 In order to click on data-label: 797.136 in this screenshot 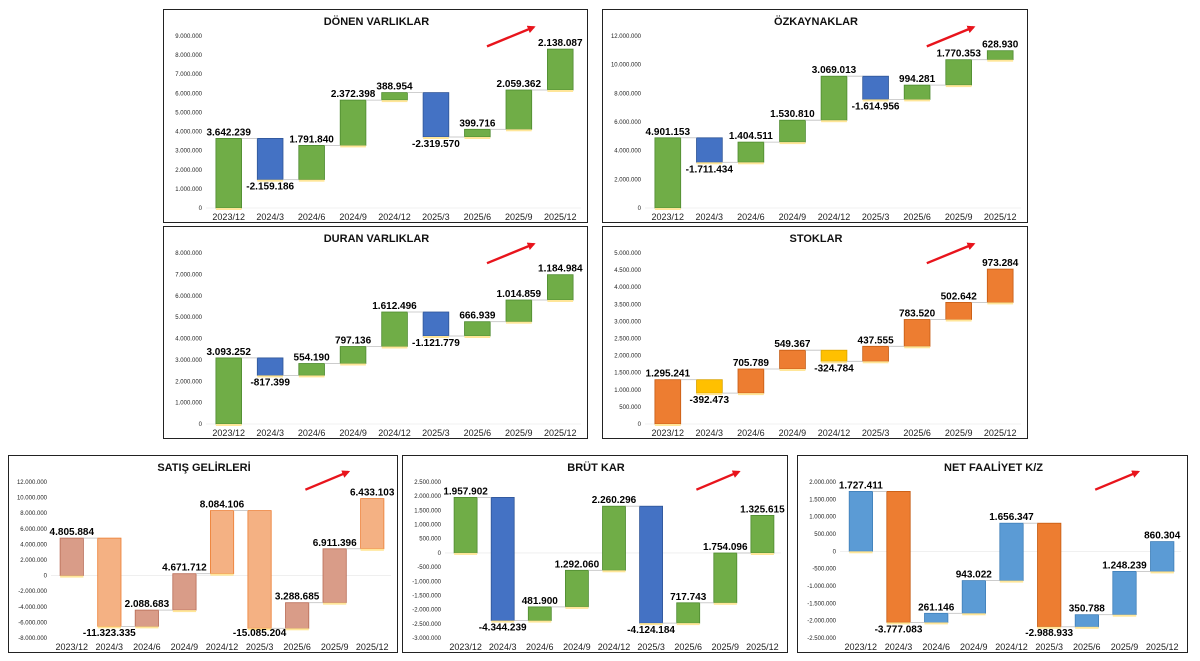, I will do `click(353, 341)`.